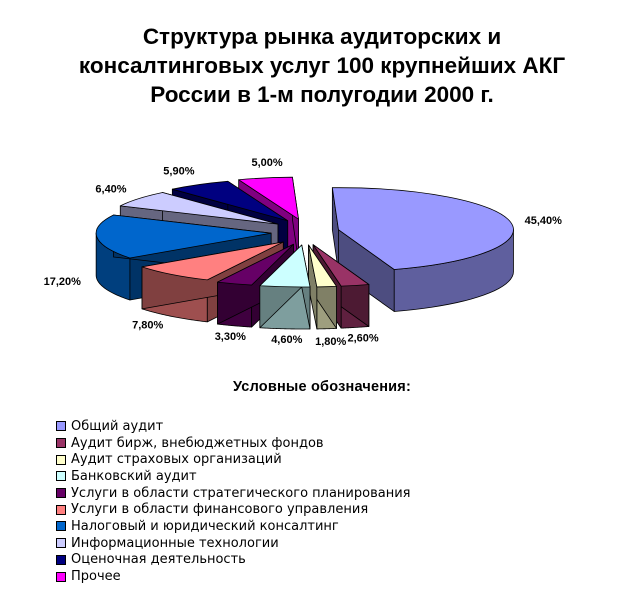 The height and width of the screenshot is (597, 644). What do you see at coordinates (175, 543) in the screenshot?
I see `legend-label: Информационные технологии` at bounding box center [175, 543].